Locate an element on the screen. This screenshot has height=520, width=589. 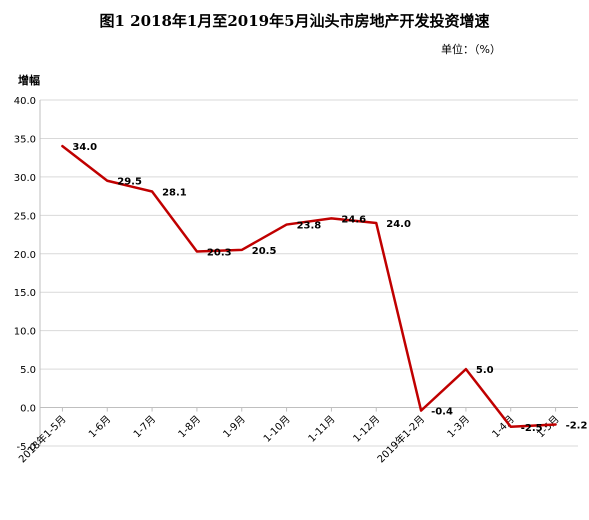
y-tick-label: 0.0 is located at coordinates (28, 409).